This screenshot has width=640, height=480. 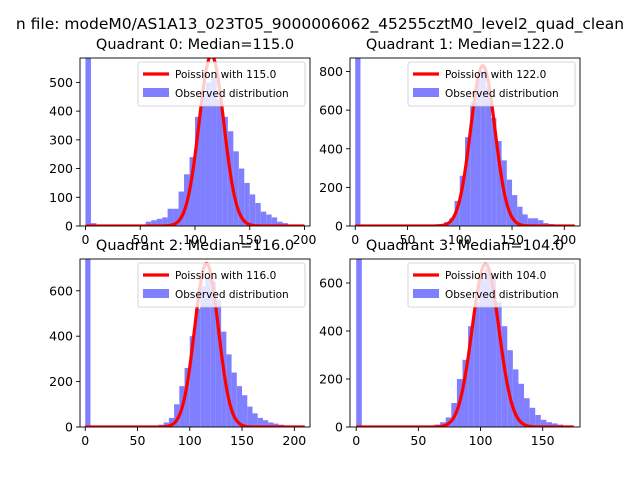 I want to click on y-tick-label: 600, so click(x=61, y=290).